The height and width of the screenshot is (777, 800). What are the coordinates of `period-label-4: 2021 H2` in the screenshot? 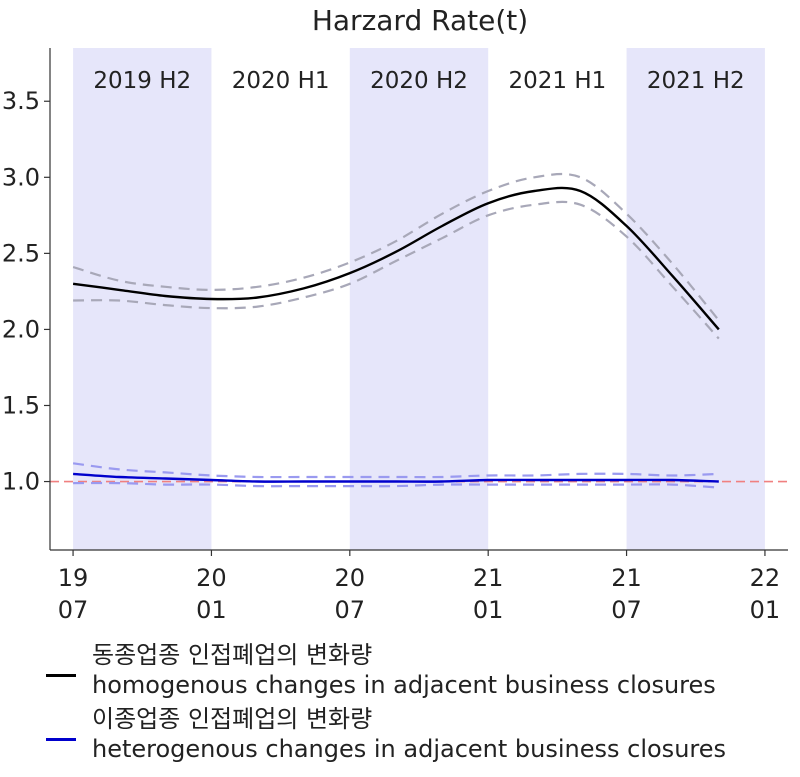 It's located at (696, 81).